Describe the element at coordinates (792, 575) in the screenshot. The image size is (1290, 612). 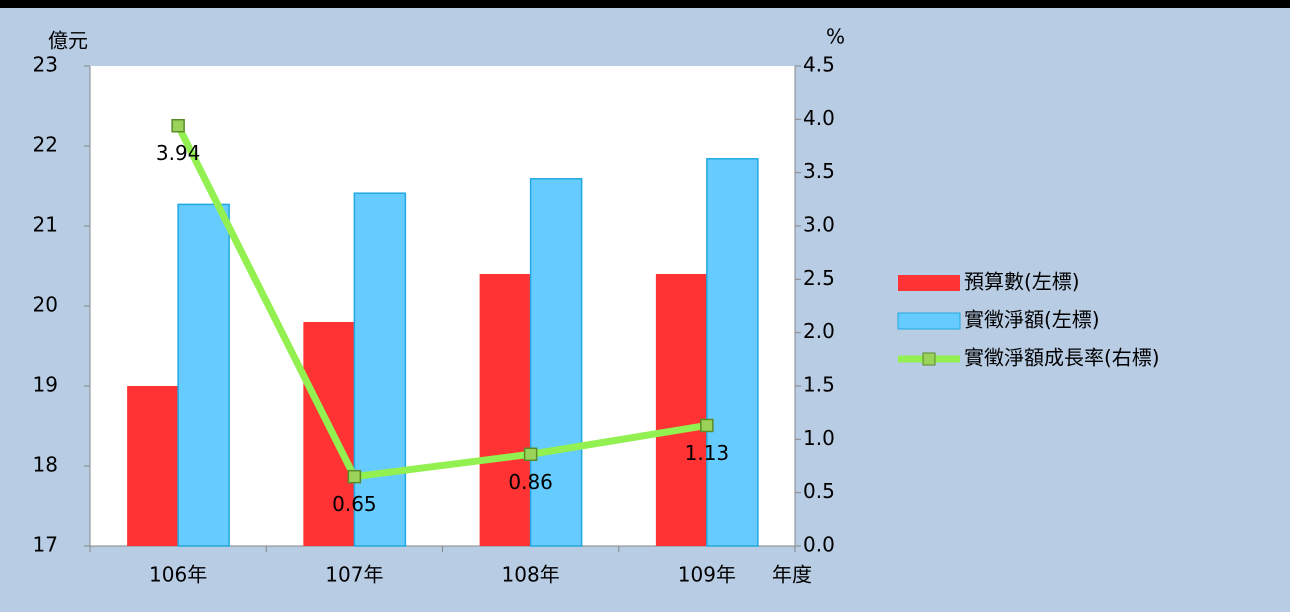
I see `x-axis-label: 年度` at that location.